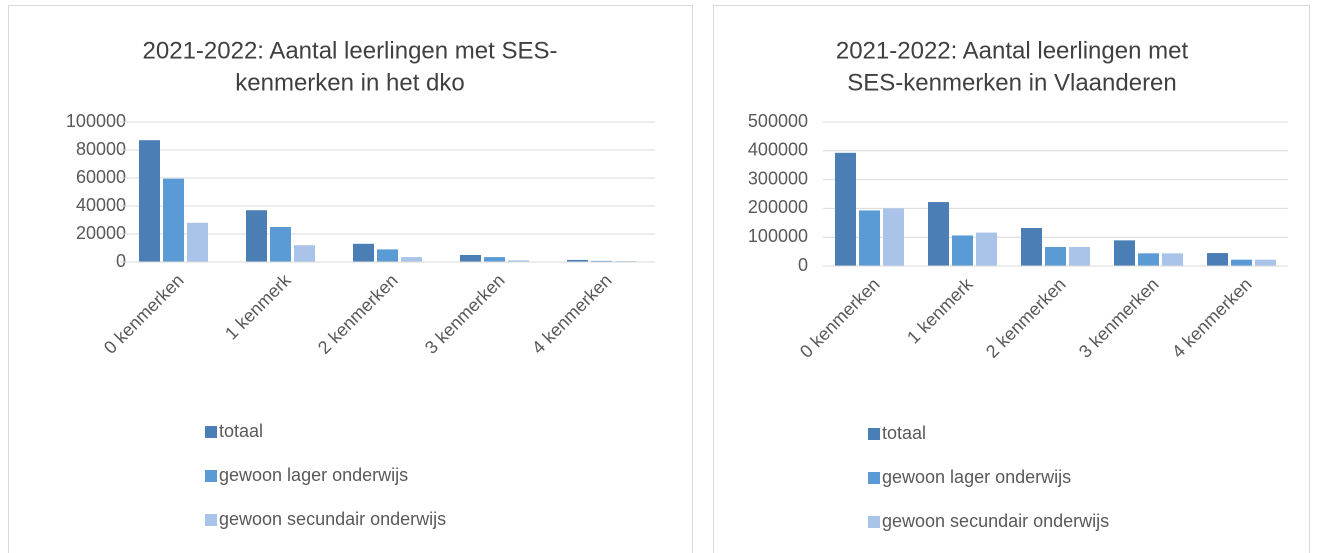 Image resolution: width=1317 pixels, height=553 pixels. I want to click on chart-title: SES-kenmerken in Vlaanderen, so click(1012, 82).